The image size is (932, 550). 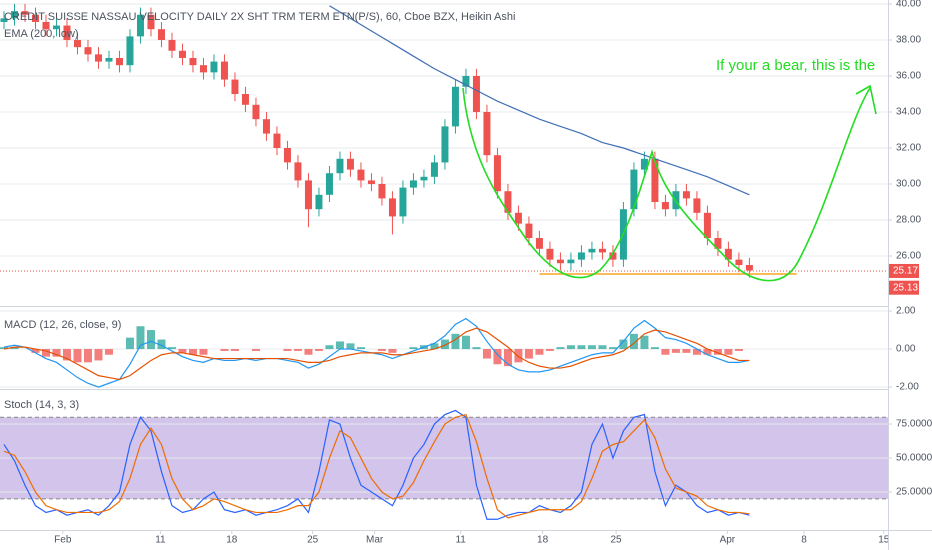 What do you see at coordinates (906, 349) in the screenshot?
I see `y-tick-label: 0.00` at bounding box center [906, 349].